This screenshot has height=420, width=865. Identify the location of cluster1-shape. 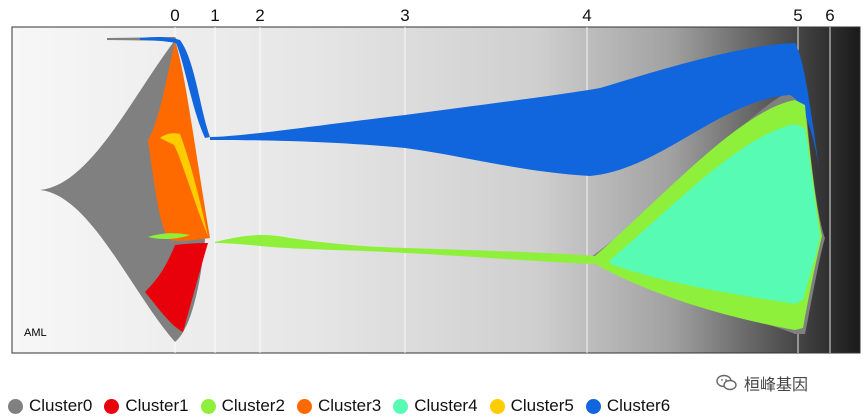
(176, 287).